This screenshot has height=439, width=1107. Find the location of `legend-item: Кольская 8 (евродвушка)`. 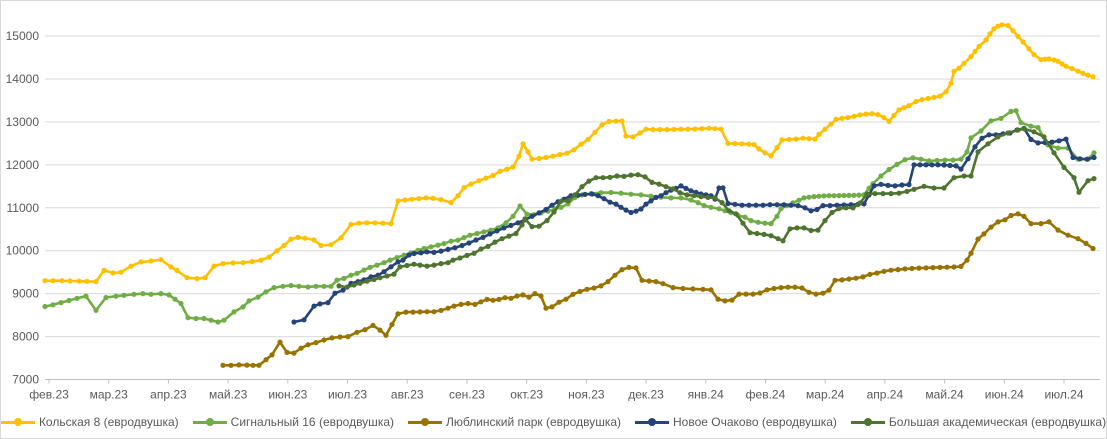

legend-item: Кольская 8 (евродвушка) is located at coordinates (90, 422).